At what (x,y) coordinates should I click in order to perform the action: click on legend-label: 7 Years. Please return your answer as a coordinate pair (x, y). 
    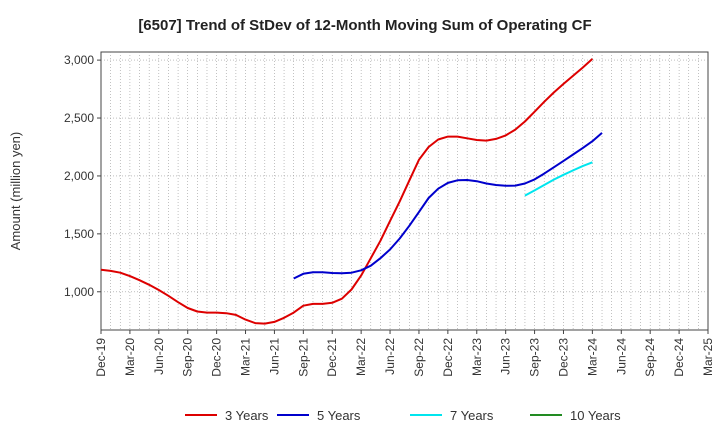
    Looking at the image, I should click on (472, 415).